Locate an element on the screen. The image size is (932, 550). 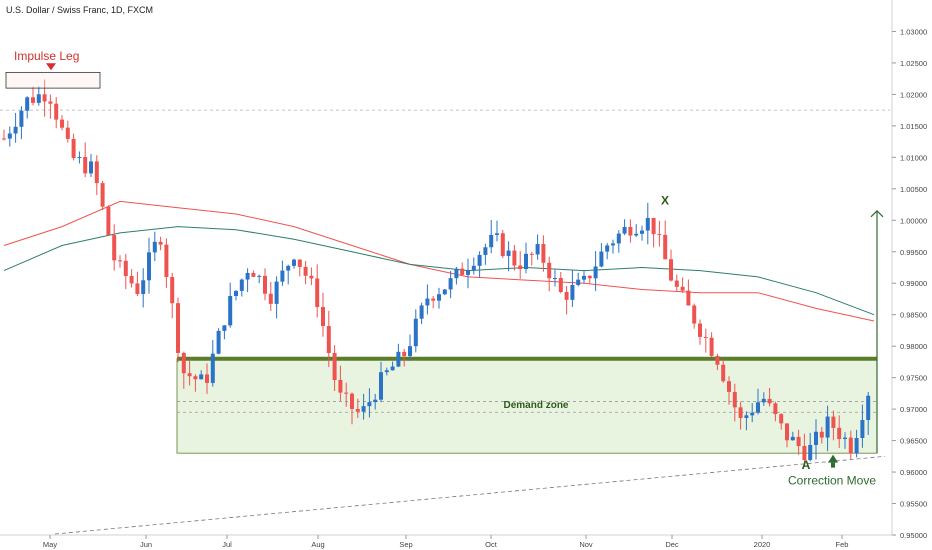
y-tick-label: 1.00500 is located at coordinates (913, 189).